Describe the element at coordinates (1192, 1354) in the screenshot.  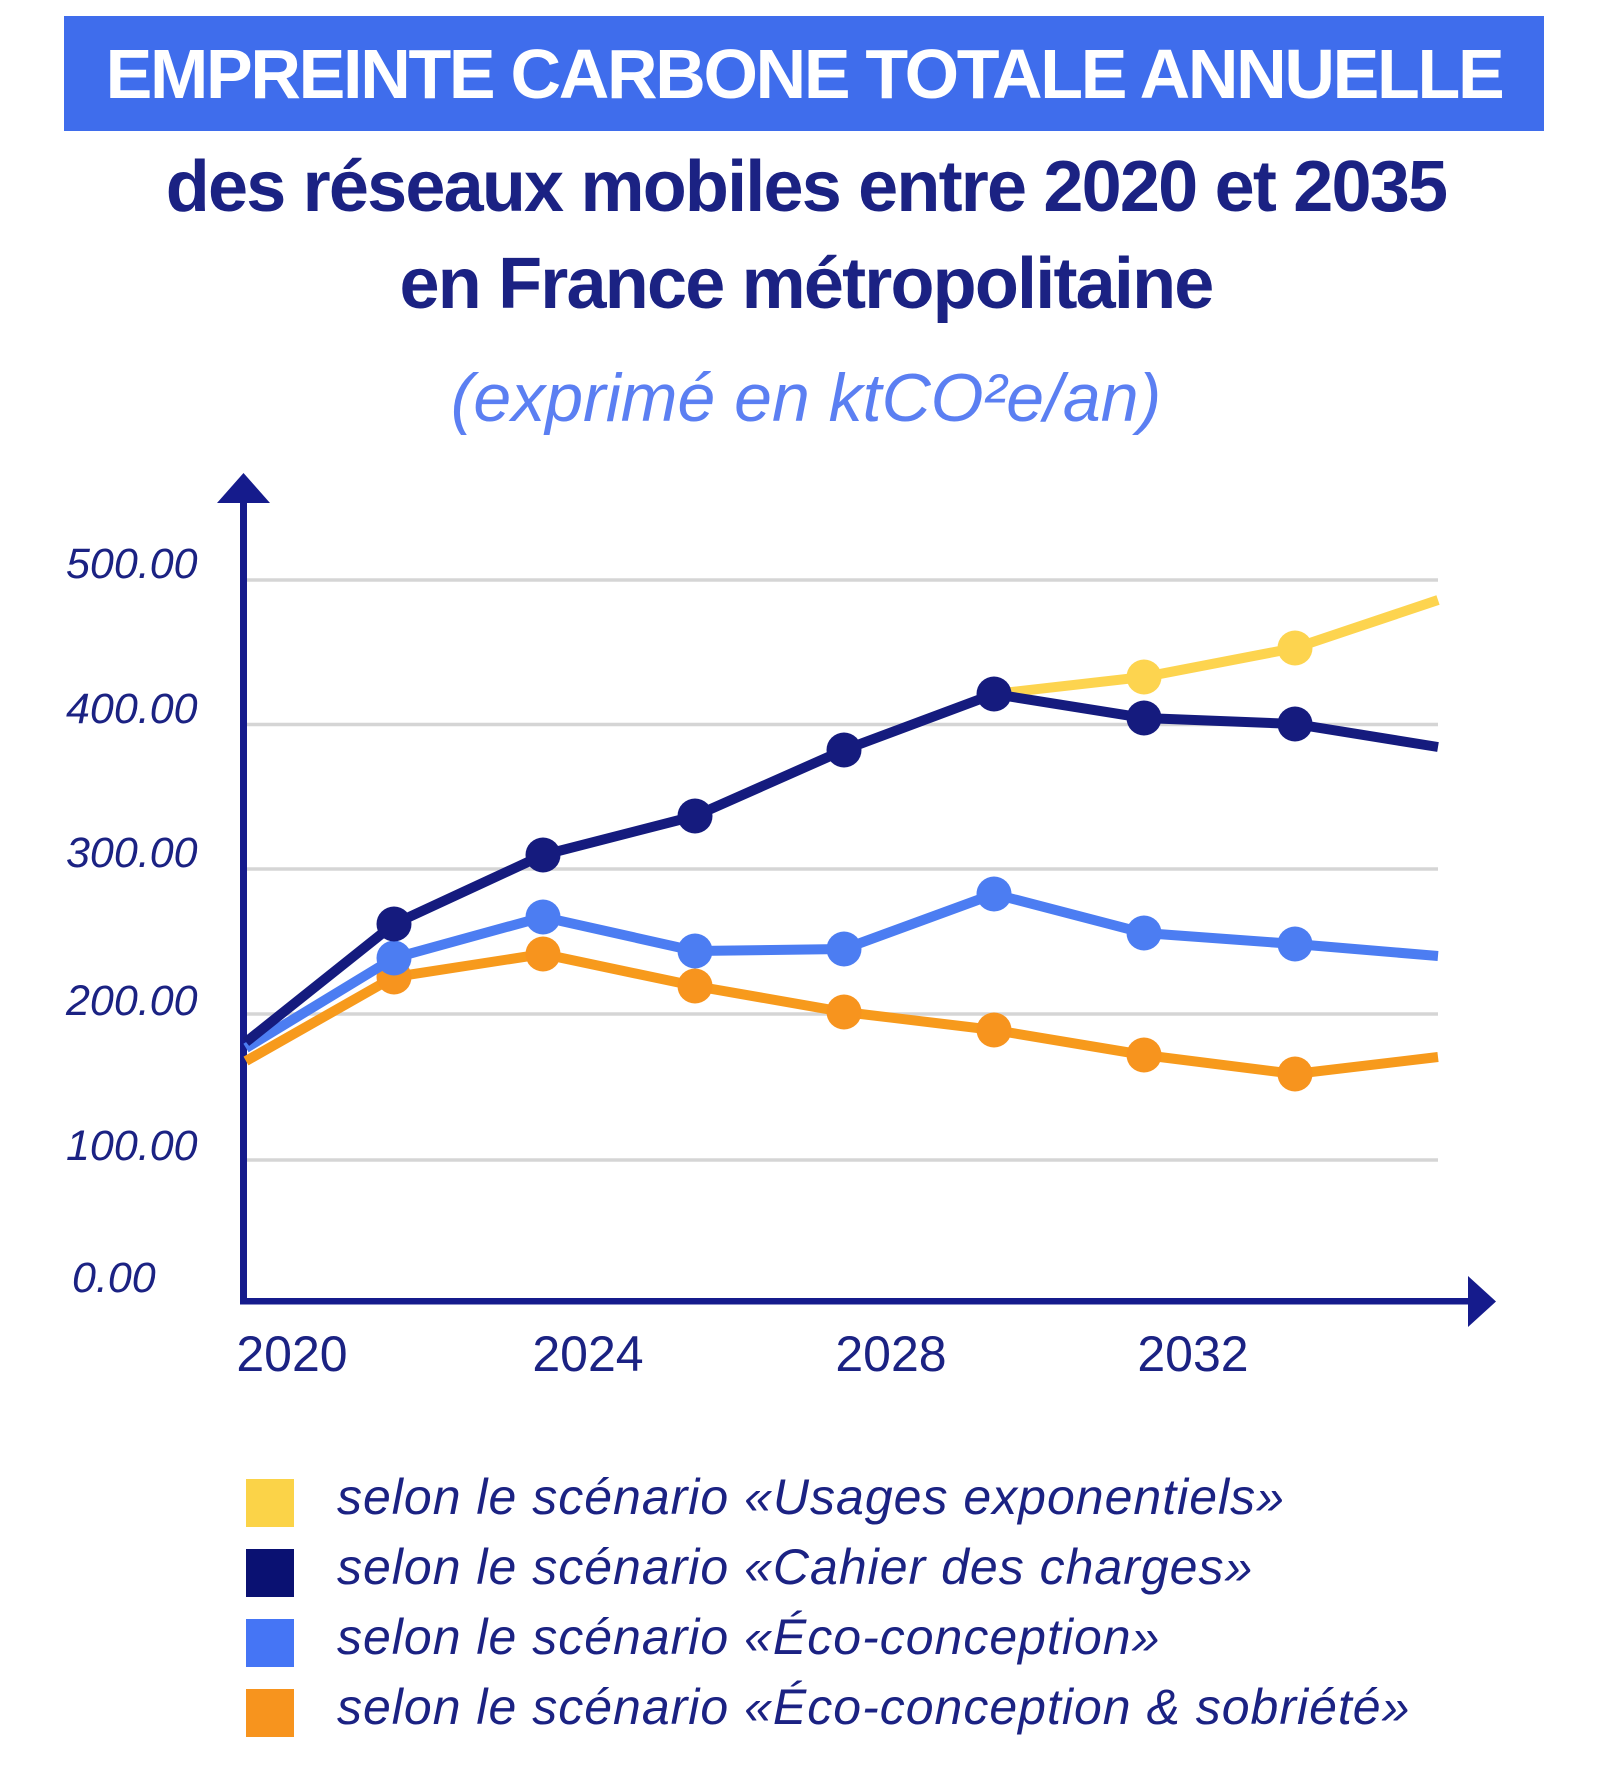
I see `svg-text: 2032` at that location.